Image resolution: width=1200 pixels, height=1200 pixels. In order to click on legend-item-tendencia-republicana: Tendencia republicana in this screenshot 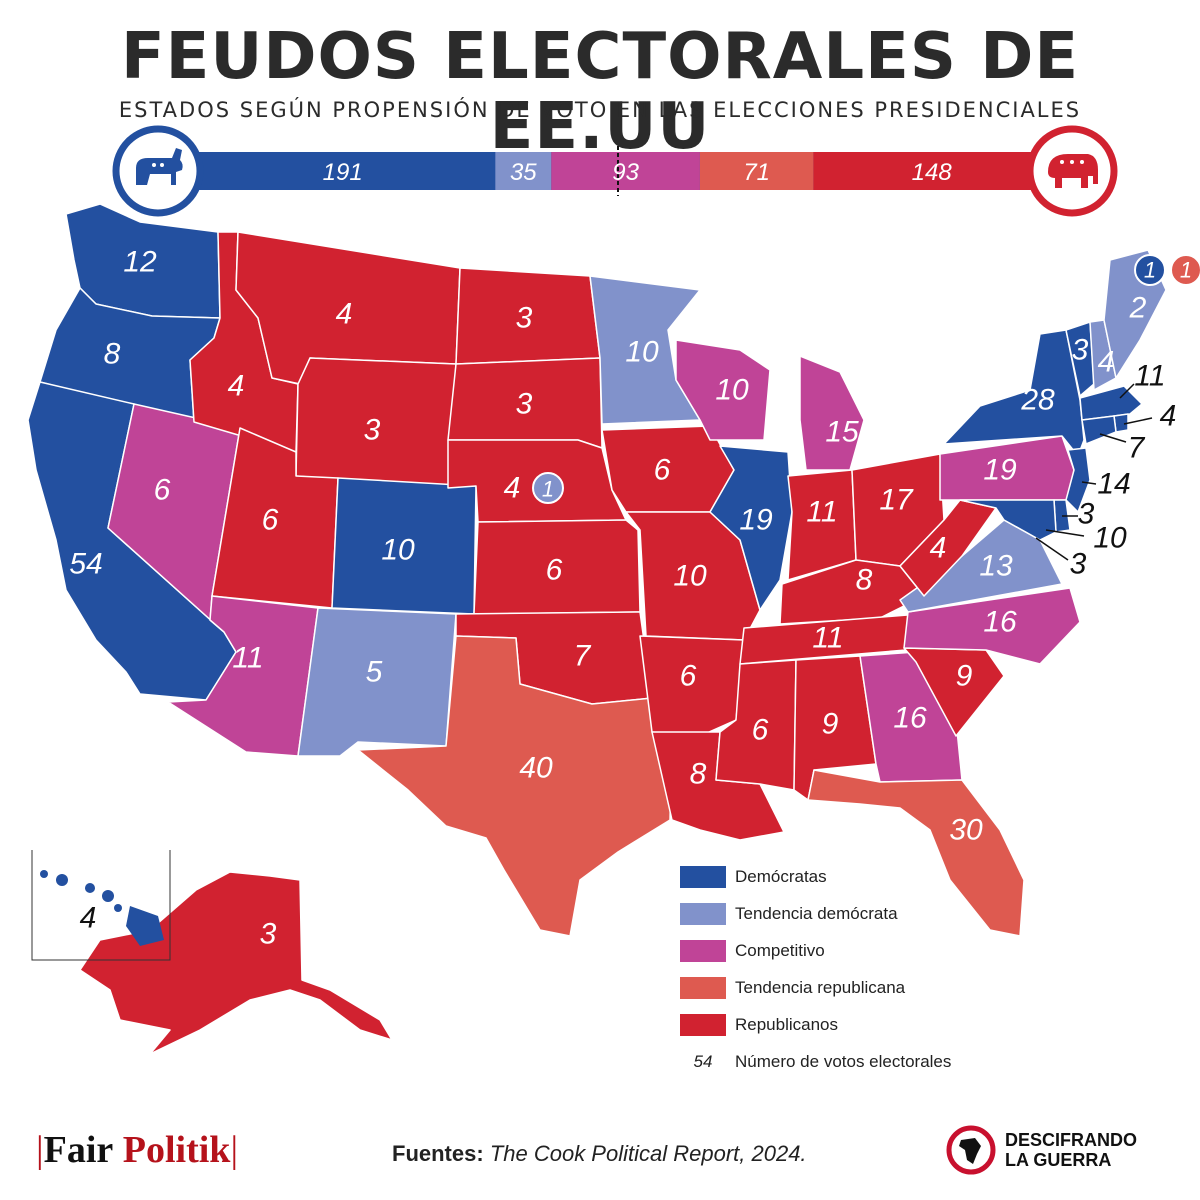, I will do `click(815, 987)`.